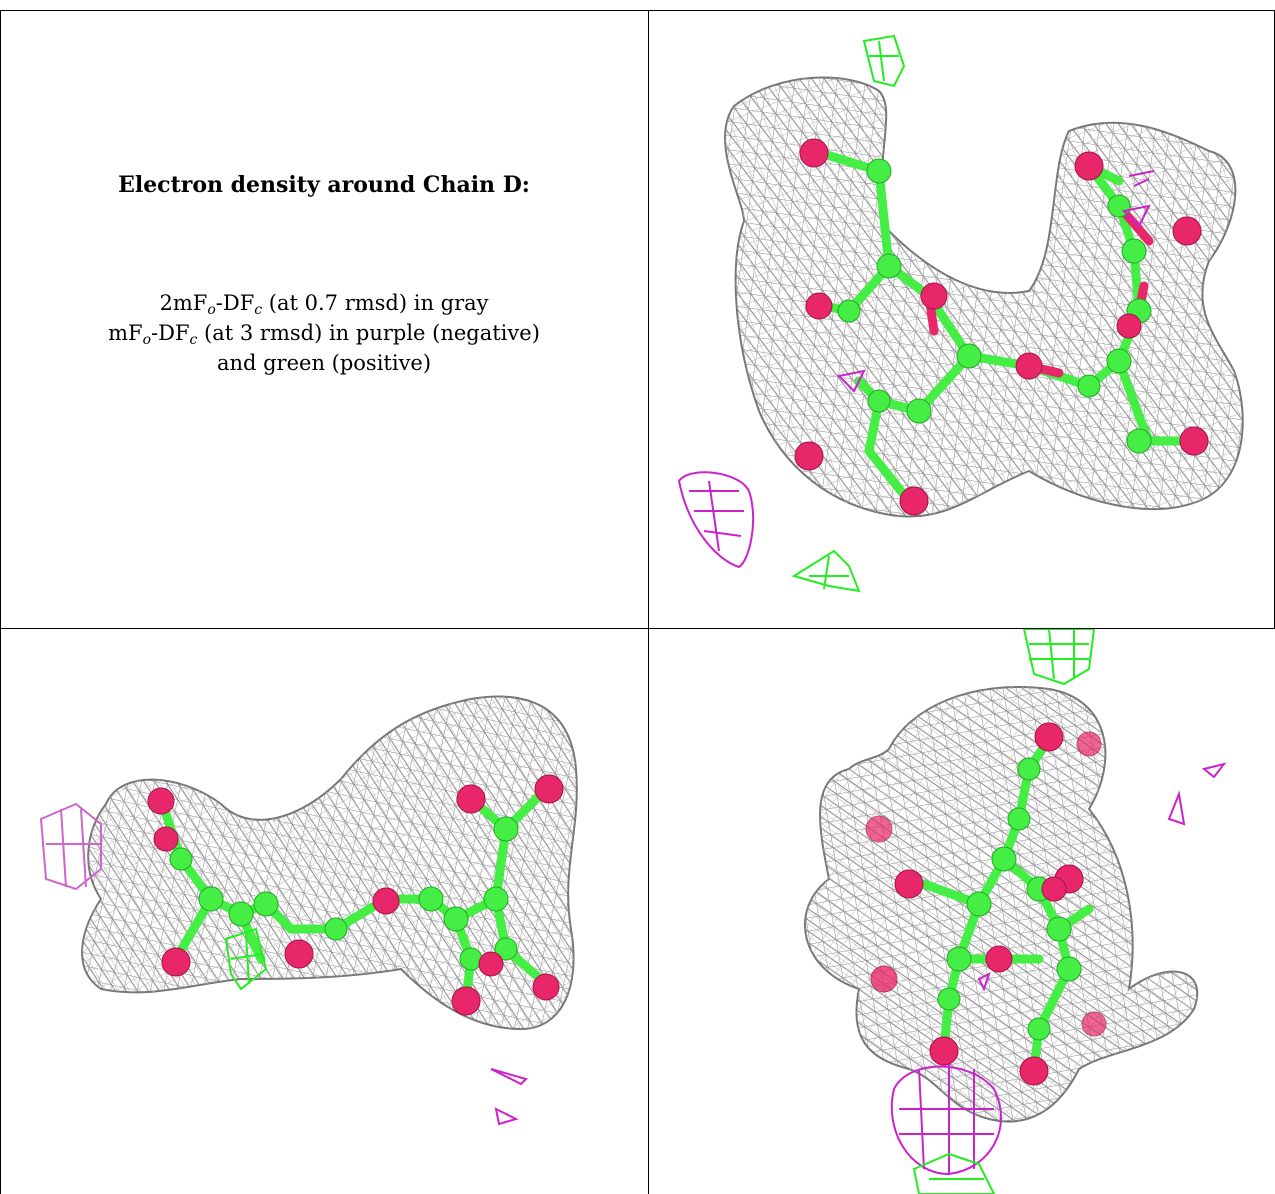 The width and height of the screenshot is (1275, 1194). What do you see at coordinates (648, 602) in the screenshot?
I see `border-middle-vertical` at bounding box center [648, 602].